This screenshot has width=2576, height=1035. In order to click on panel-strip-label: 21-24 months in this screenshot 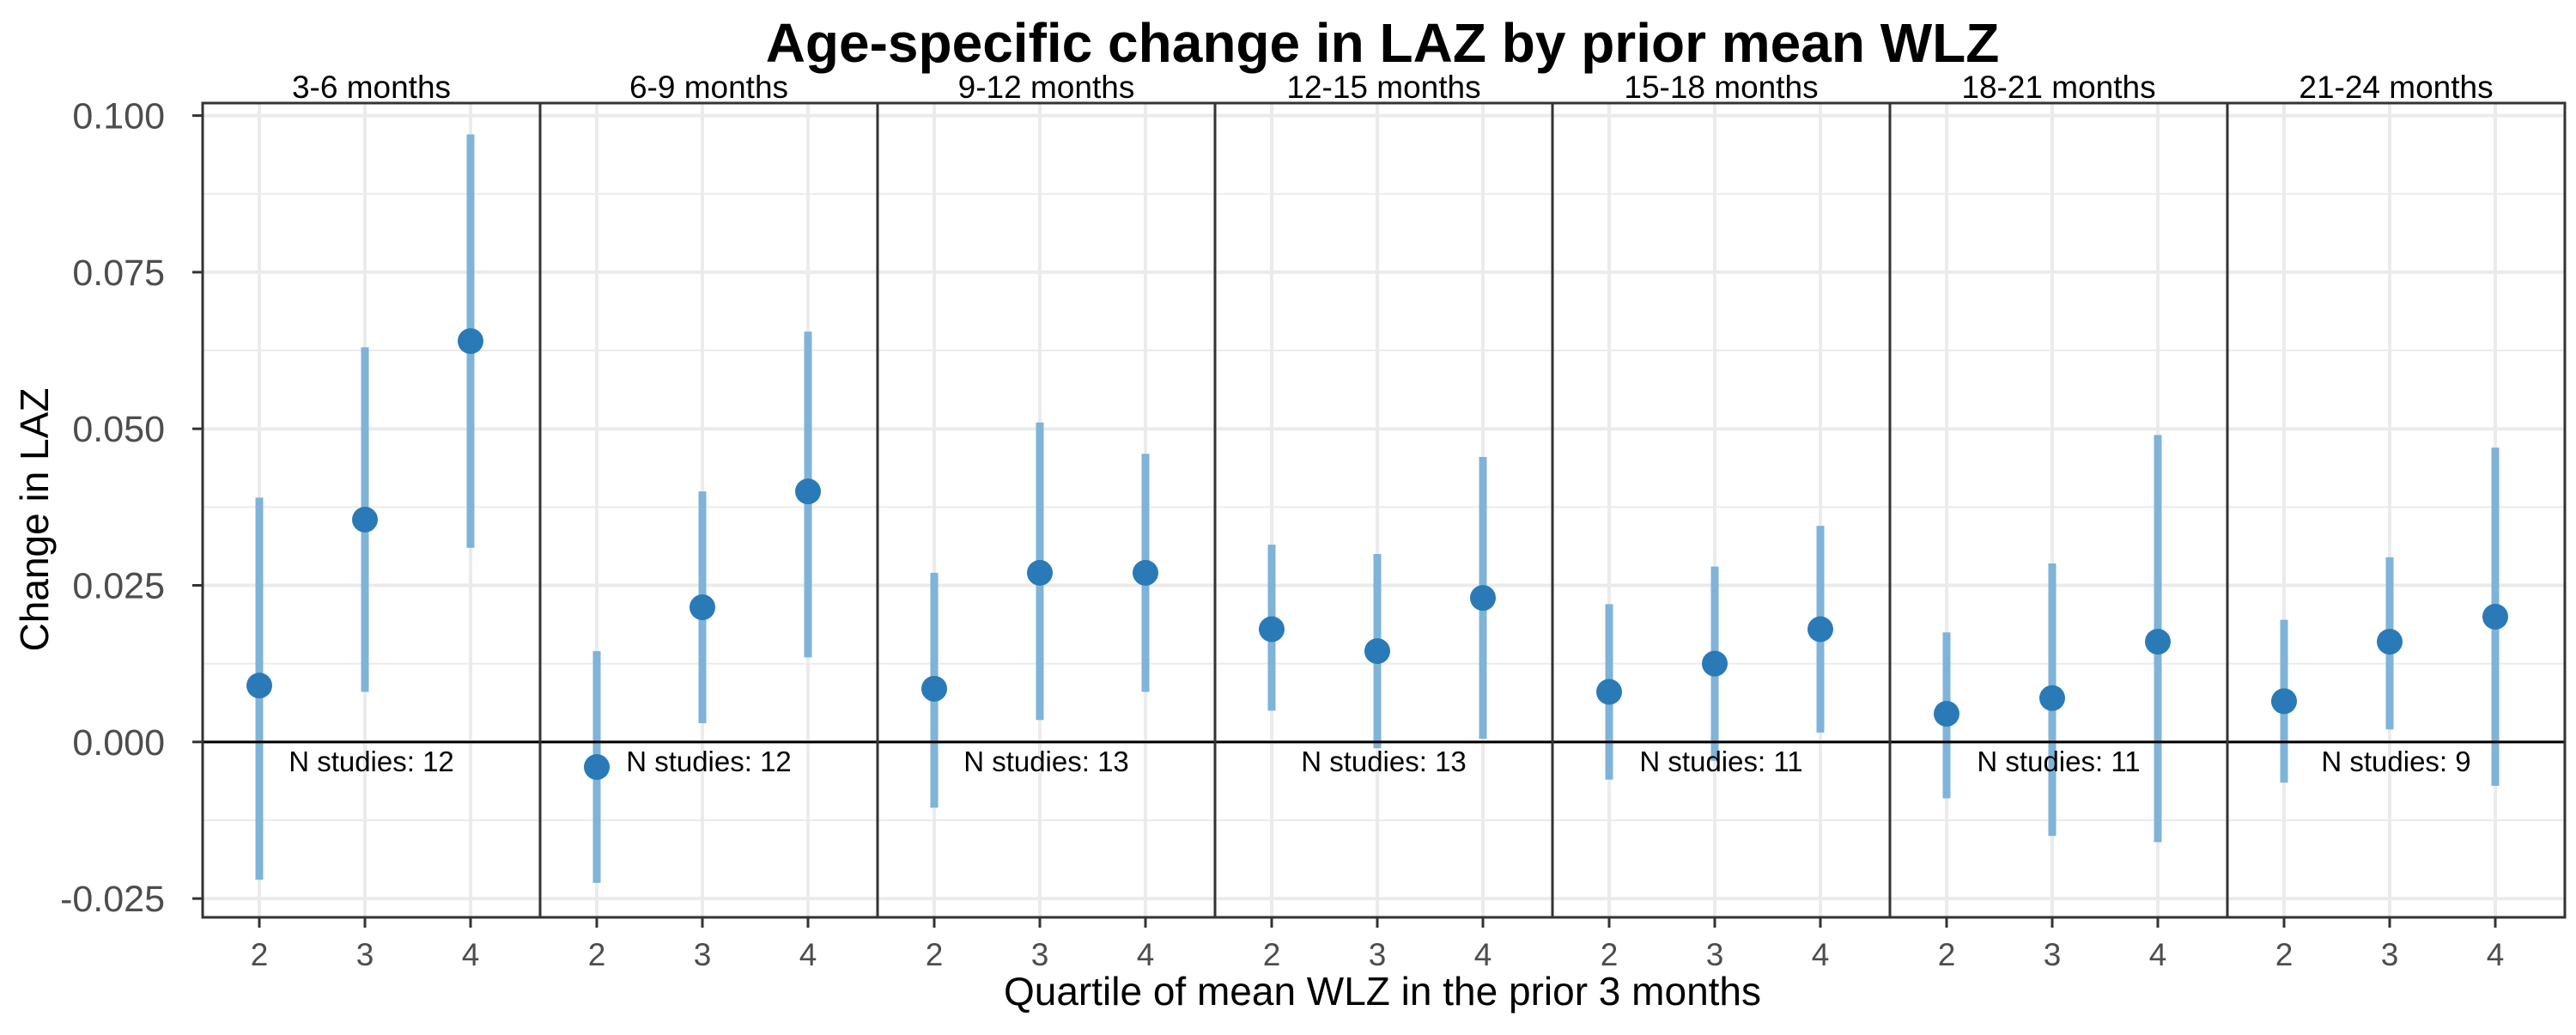, I will do `click(2396, 87)`.